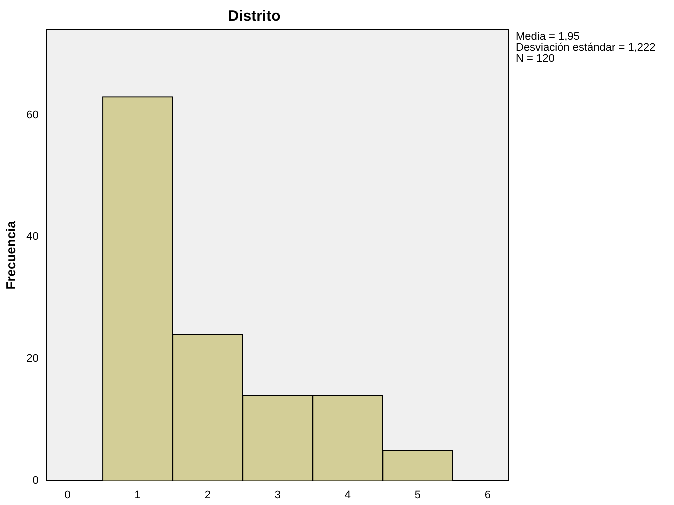 The width and height of the screenshot is (674, 505). What do you see at coordinates (207, 495) in the screenshot?
I see `x-tick-label: 2` at bounding box center [207, 495].